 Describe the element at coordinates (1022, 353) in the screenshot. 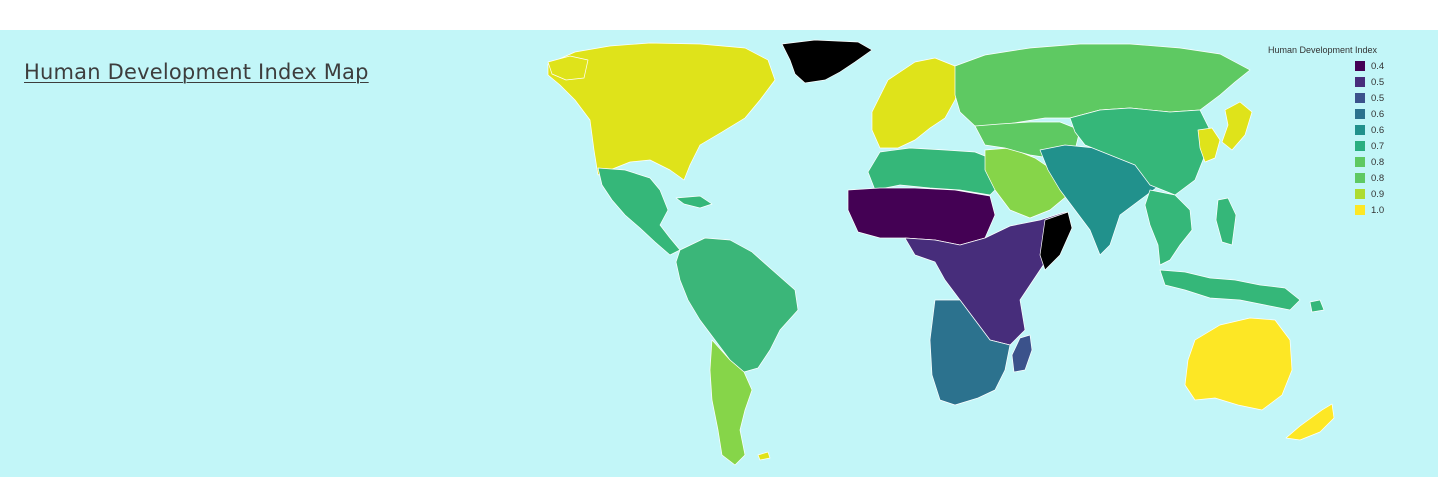

I see `region-madagascar` at that location.